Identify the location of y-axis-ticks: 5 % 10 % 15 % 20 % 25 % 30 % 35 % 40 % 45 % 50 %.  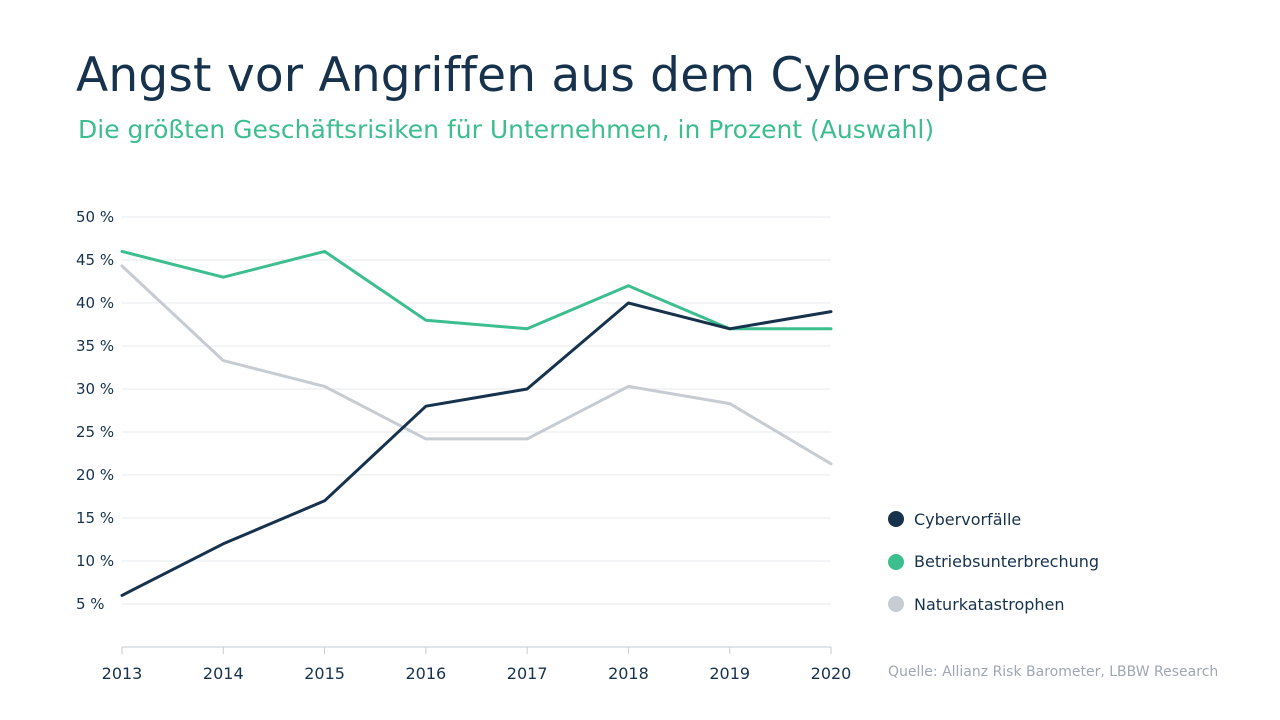
(95, 410).